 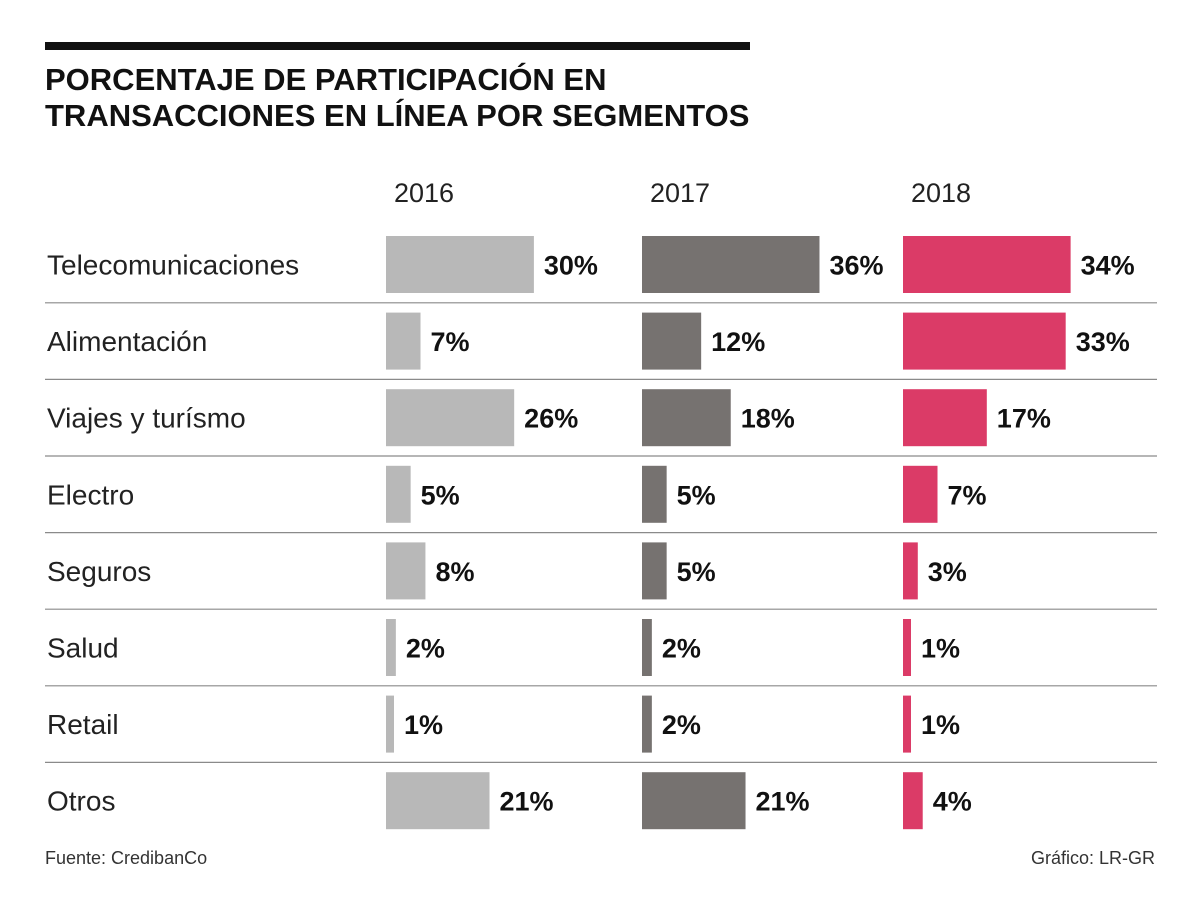 I want to click on category-label: Electro, so click(x=90, y=494).